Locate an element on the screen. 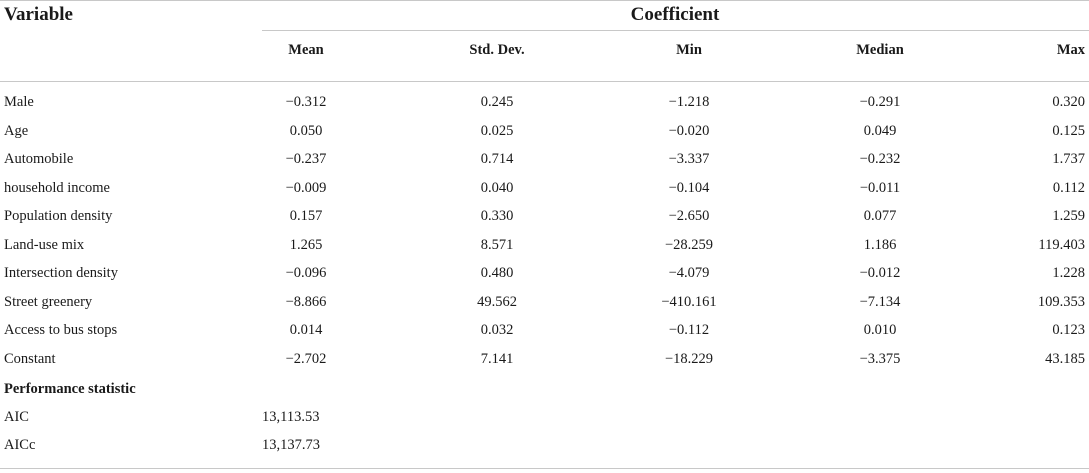 Image resolution: width=1089 pixels, height=473 pixels. row-value: −0.312 is located at coordinates (306, 102).